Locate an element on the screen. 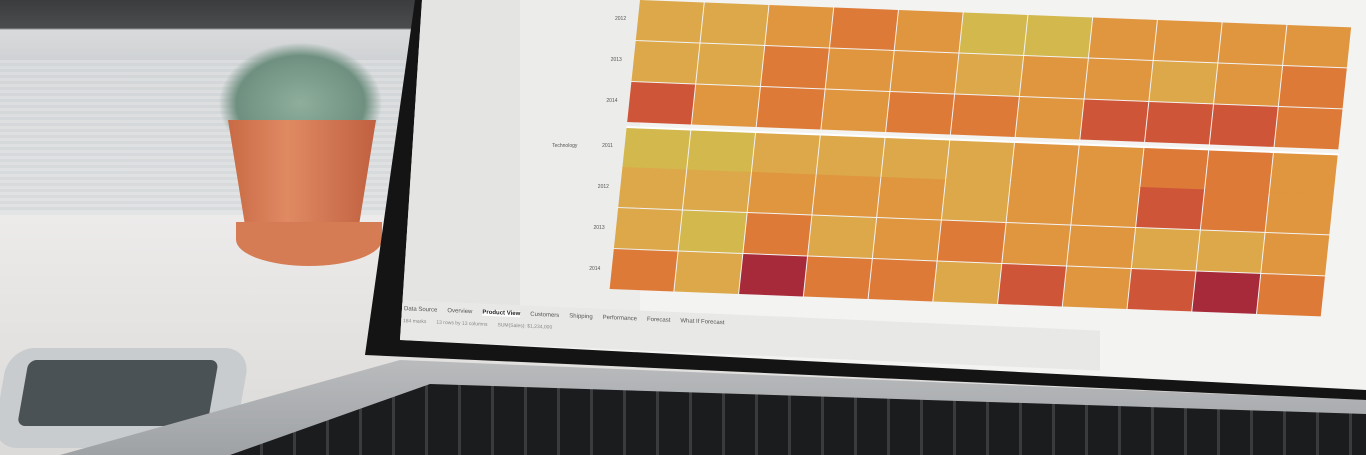 Image resolution: width=1366 pixels, height=455 pixels. flower-pot is located at coordinates (302, 175).